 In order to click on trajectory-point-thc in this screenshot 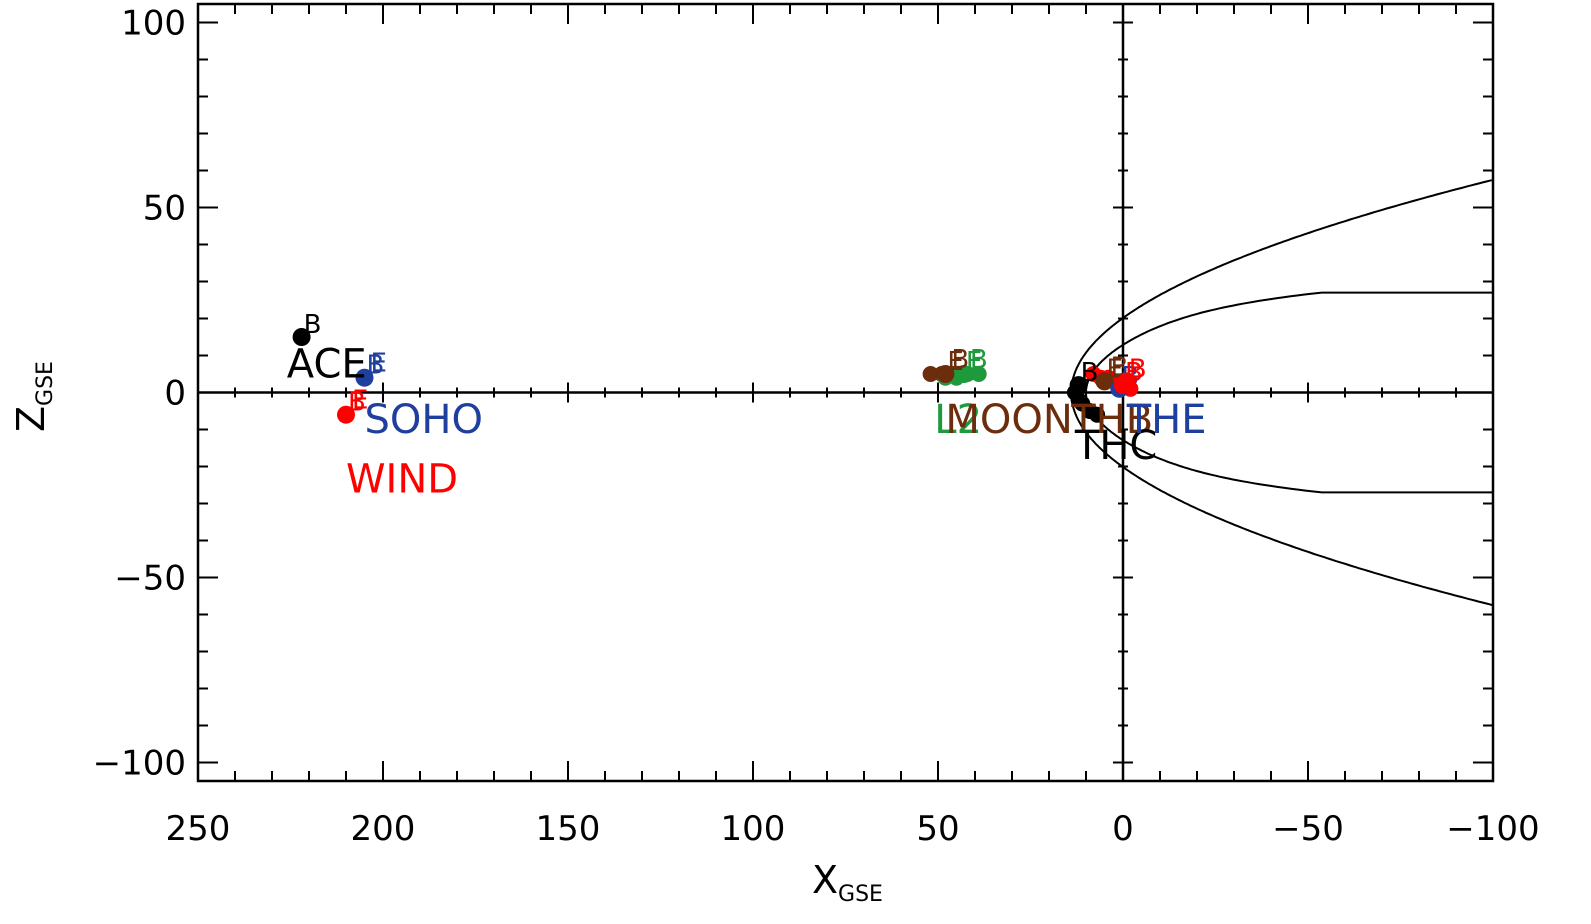, I will do `click(1097, 414)`.